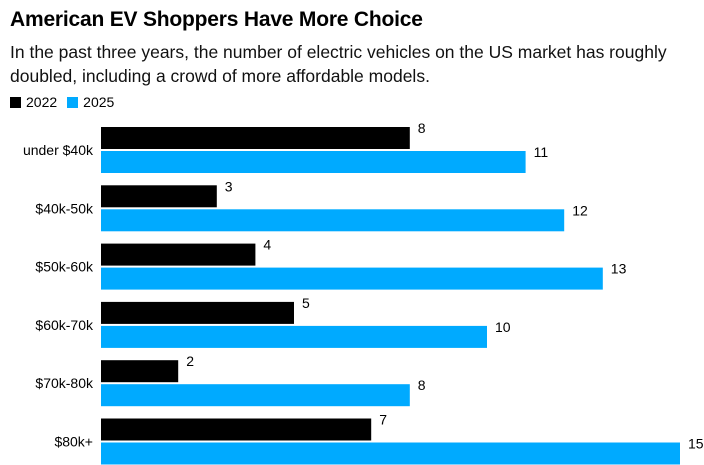 This screenshot has height=465, width=704. What do you see at coordinates (99, 102) in the screenshot?
I see `legend-label-2025: 2025` at bounding box center [99, 102].